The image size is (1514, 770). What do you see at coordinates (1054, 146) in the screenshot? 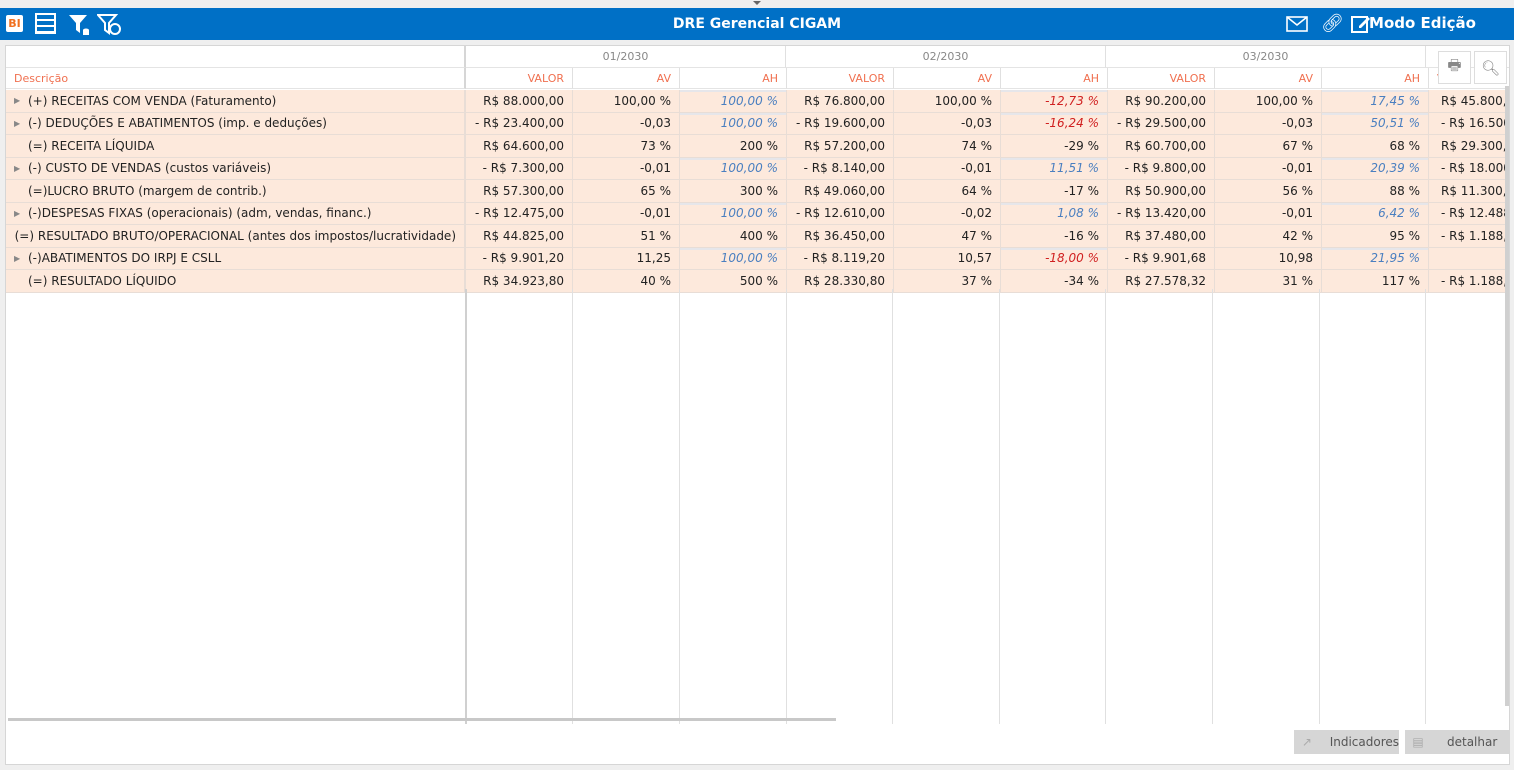
I see `cell-ah: -29 %` at bounding box center [1054, 146].